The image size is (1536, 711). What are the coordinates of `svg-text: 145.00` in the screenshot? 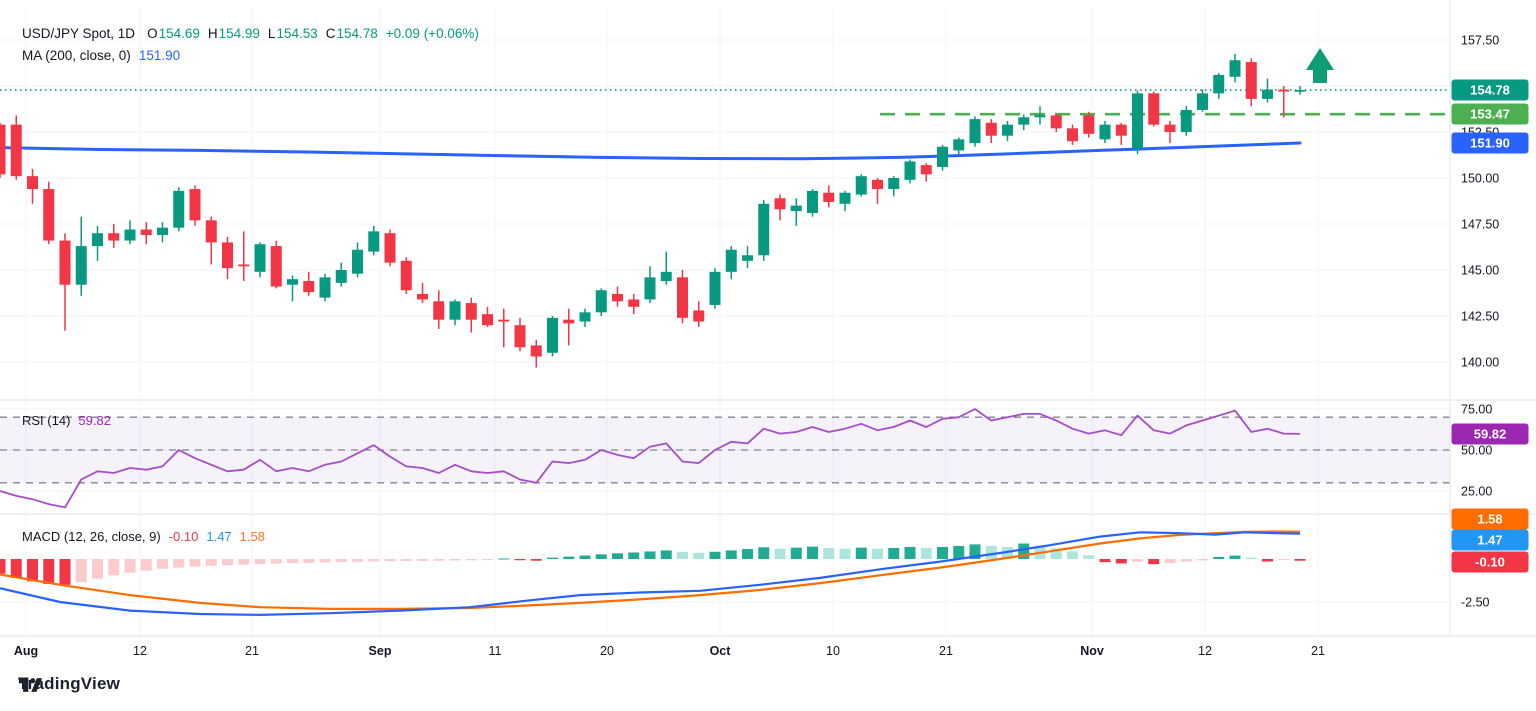 It's located at (1480, 271).